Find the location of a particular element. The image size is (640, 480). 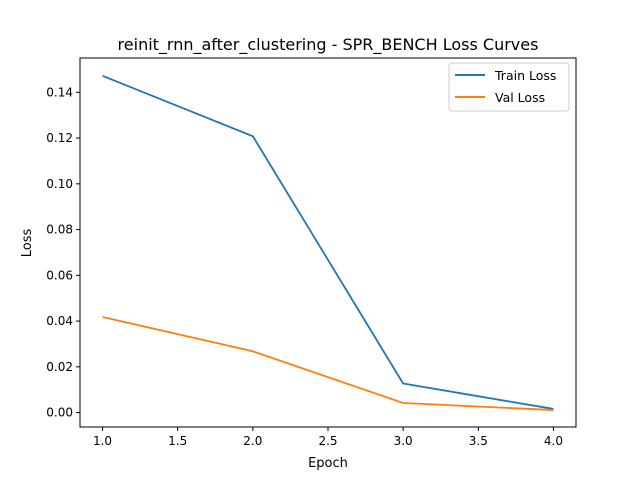

x-tick-label: 2.0 is located at coordinates (252, 441).